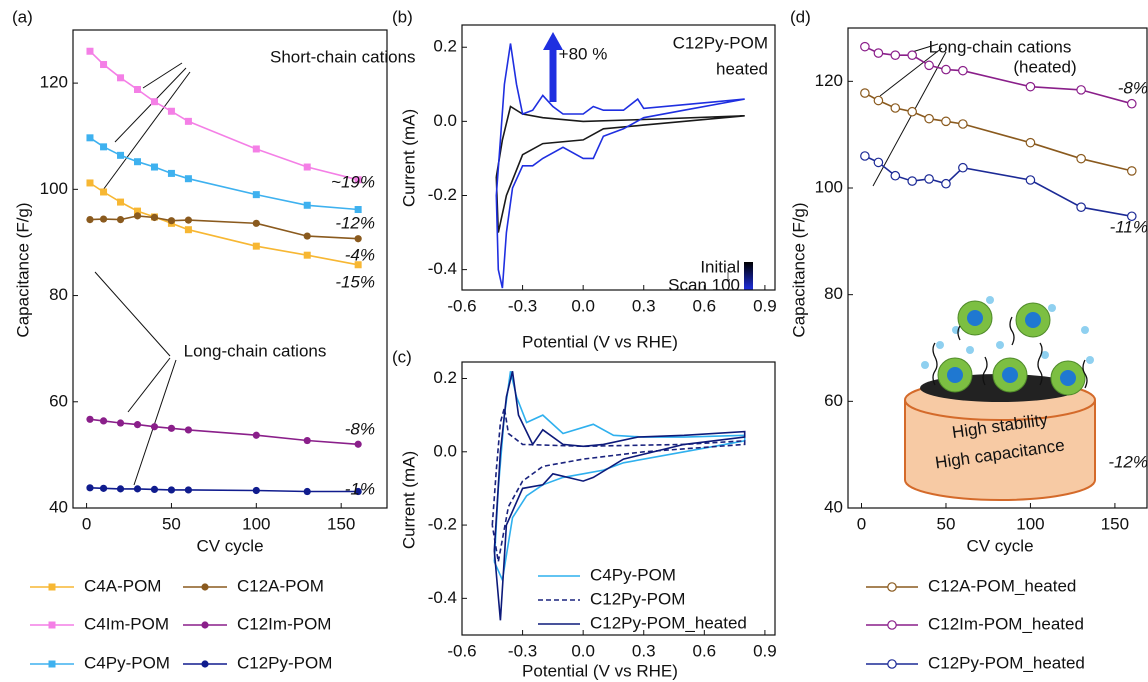 The image size is (1148, 682). I want to click on y-tick-label: 120, so click(54, 82).